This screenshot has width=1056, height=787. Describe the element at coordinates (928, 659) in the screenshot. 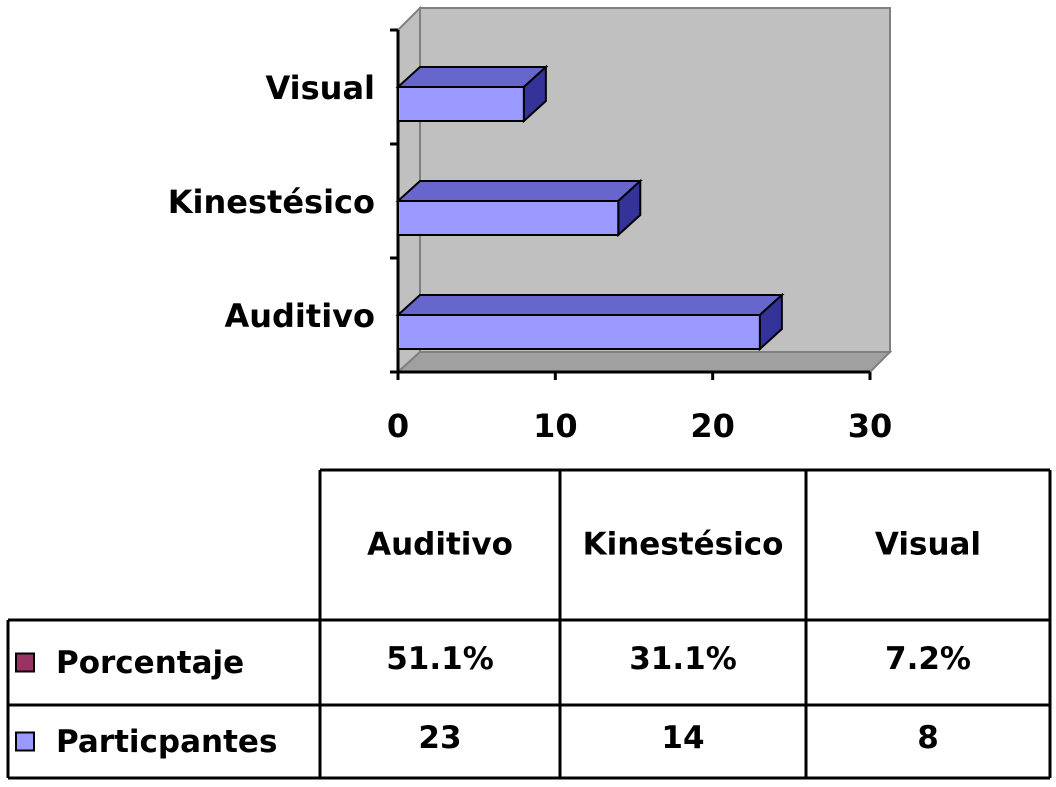

I see `table-cell: 7.2%` at that location.